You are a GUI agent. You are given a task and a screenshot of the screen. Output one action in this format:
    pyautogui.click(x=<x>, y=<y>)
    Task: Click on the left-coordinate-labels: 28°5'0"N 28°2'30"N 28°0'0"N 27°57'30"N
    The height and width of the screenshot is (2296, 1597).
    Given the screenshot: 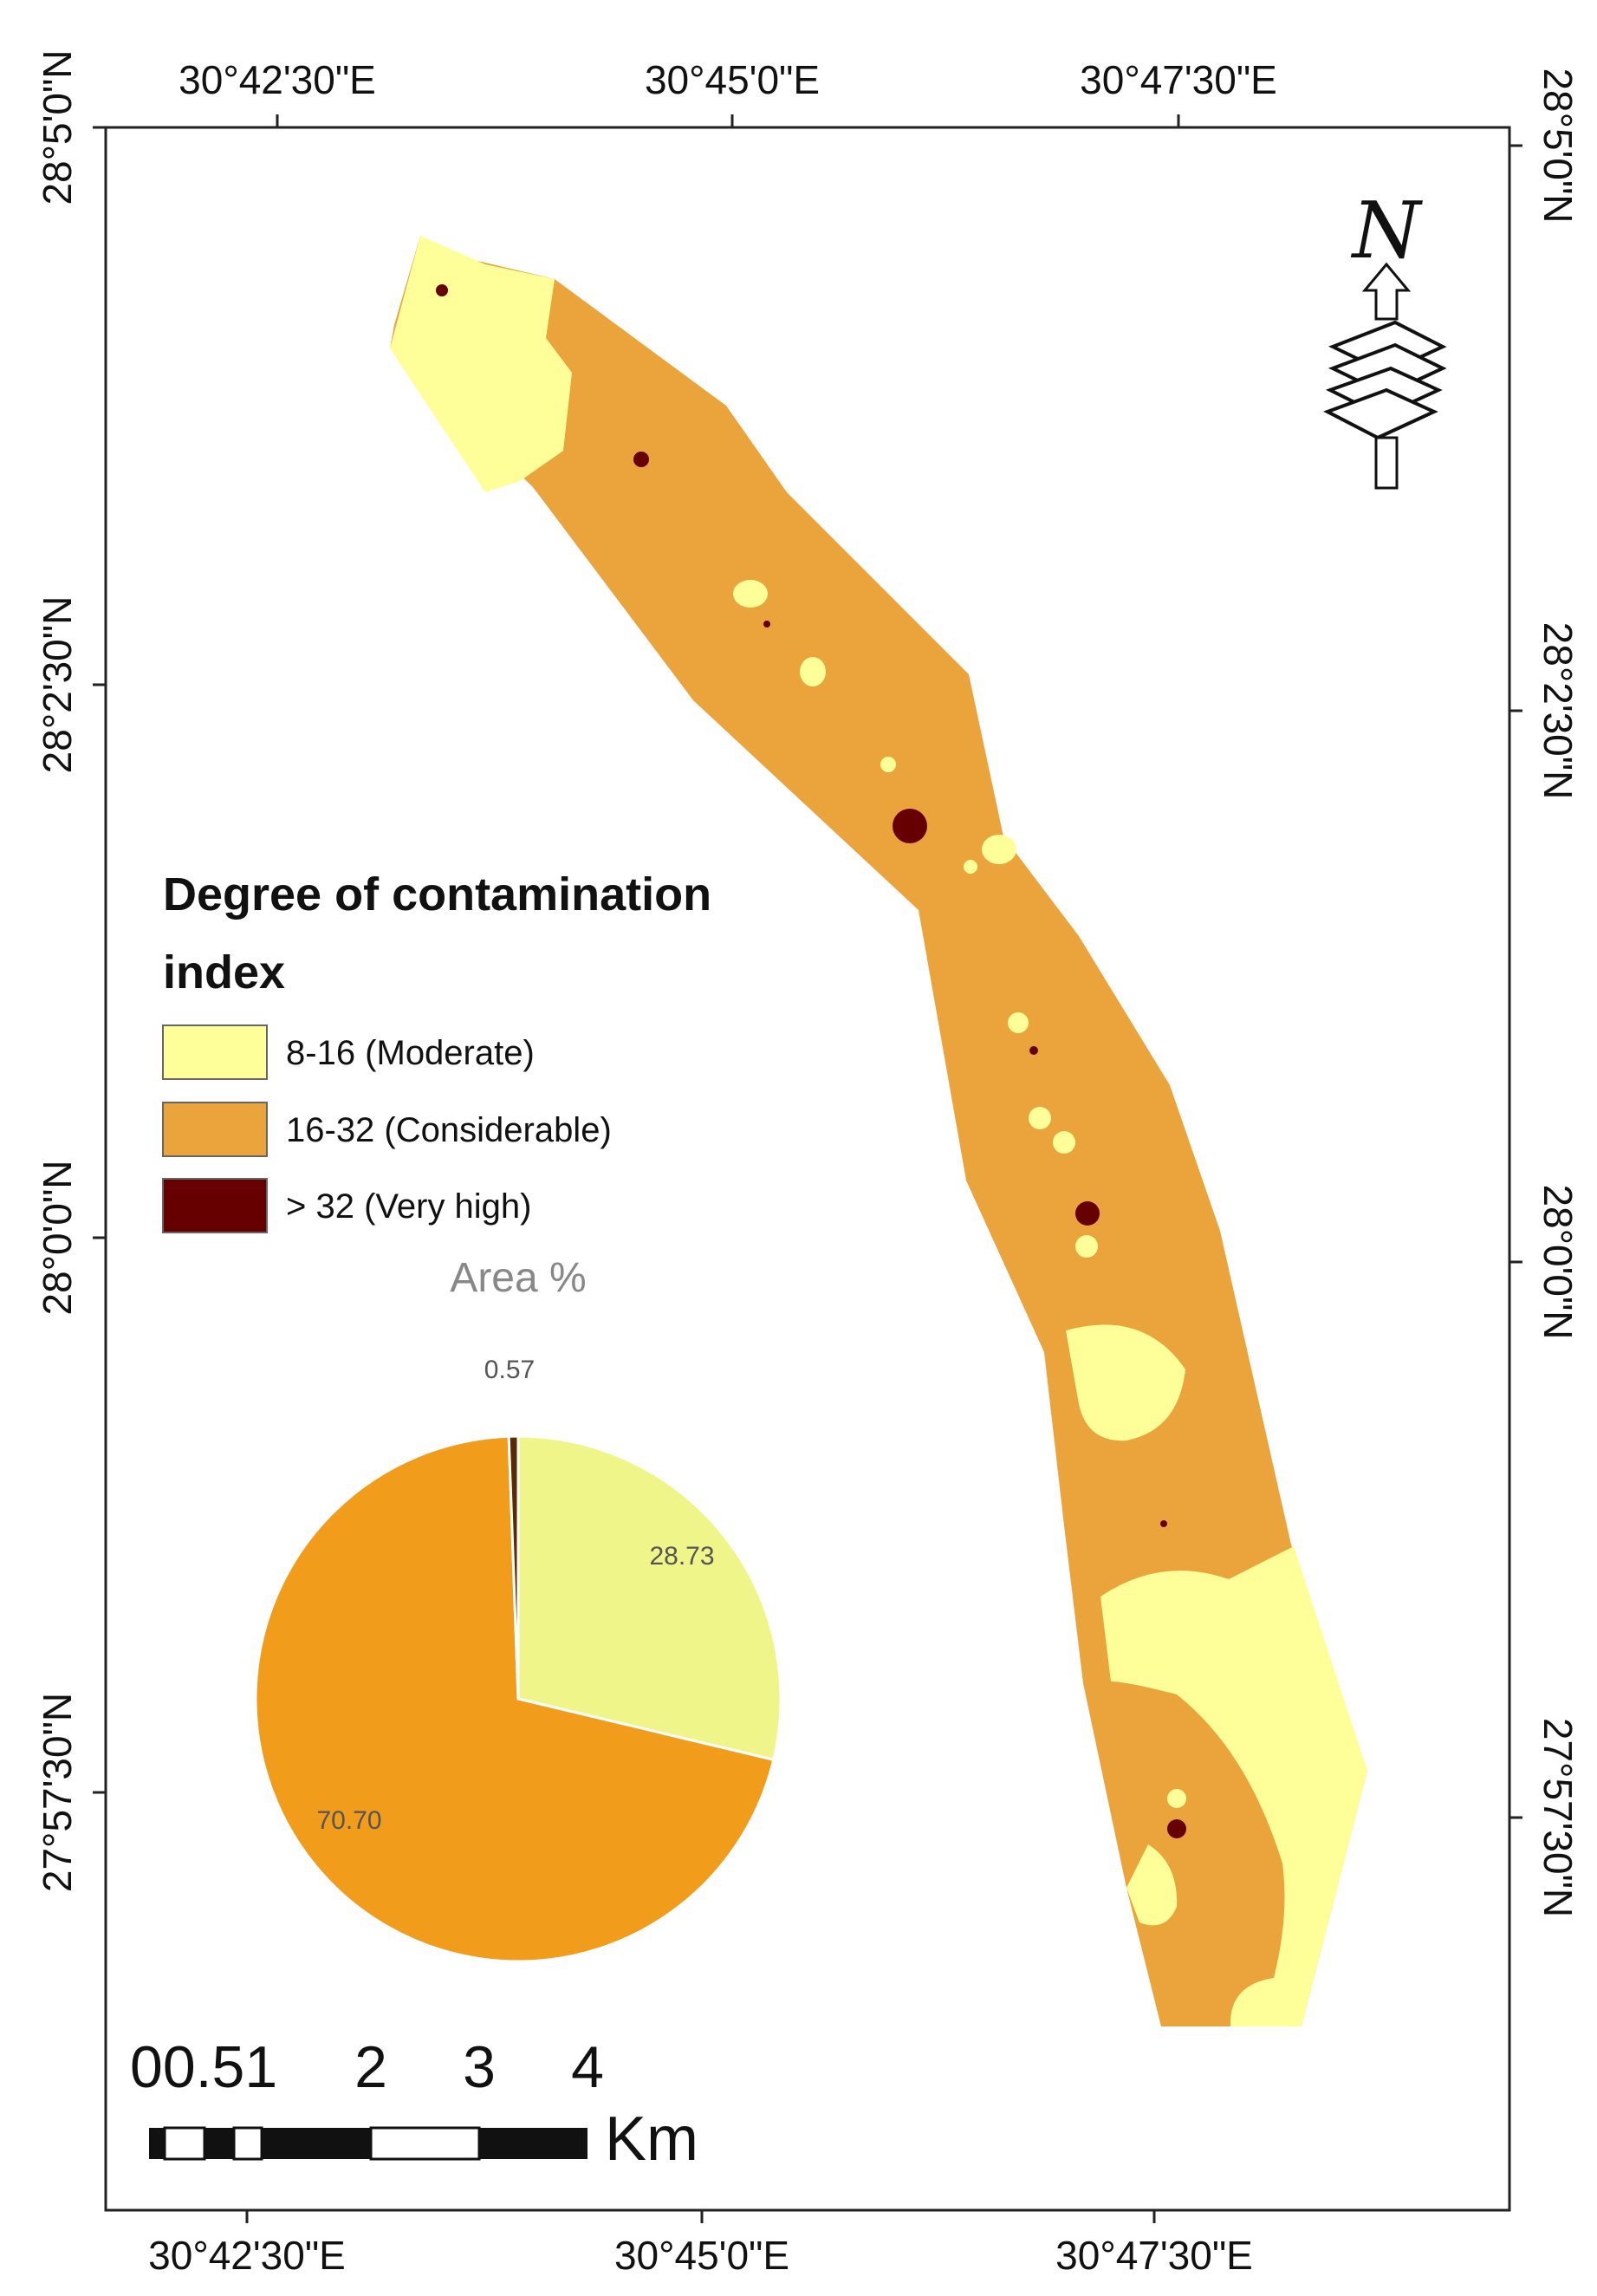 What is the action you would take?
    pyautogui.click(x=57, y=970)
    